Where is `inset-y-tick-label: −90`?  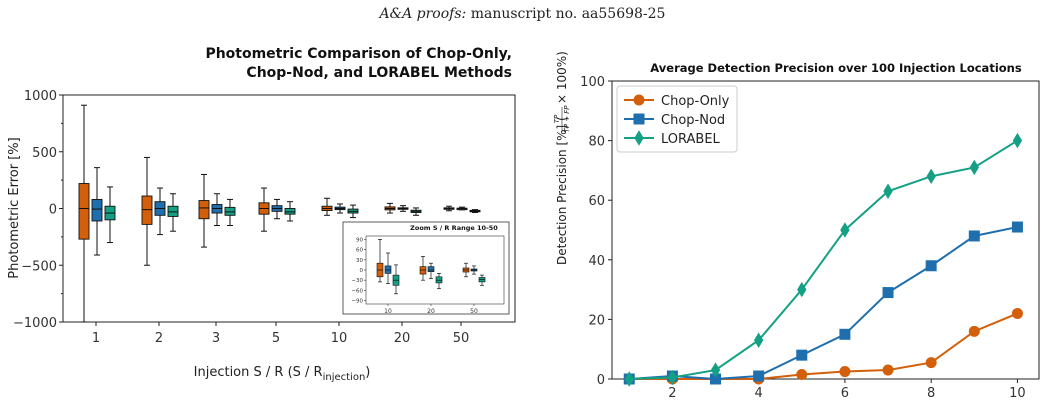
inset-y-tick-label: −90 is located at coordinates (357, 302).